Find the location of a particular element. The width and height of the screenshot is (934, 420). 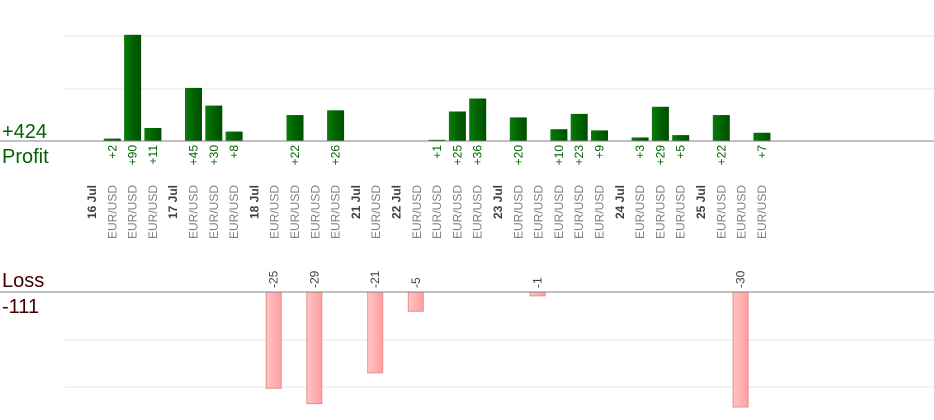

loss-value-label: -21 is located at coordinates (375, 279).